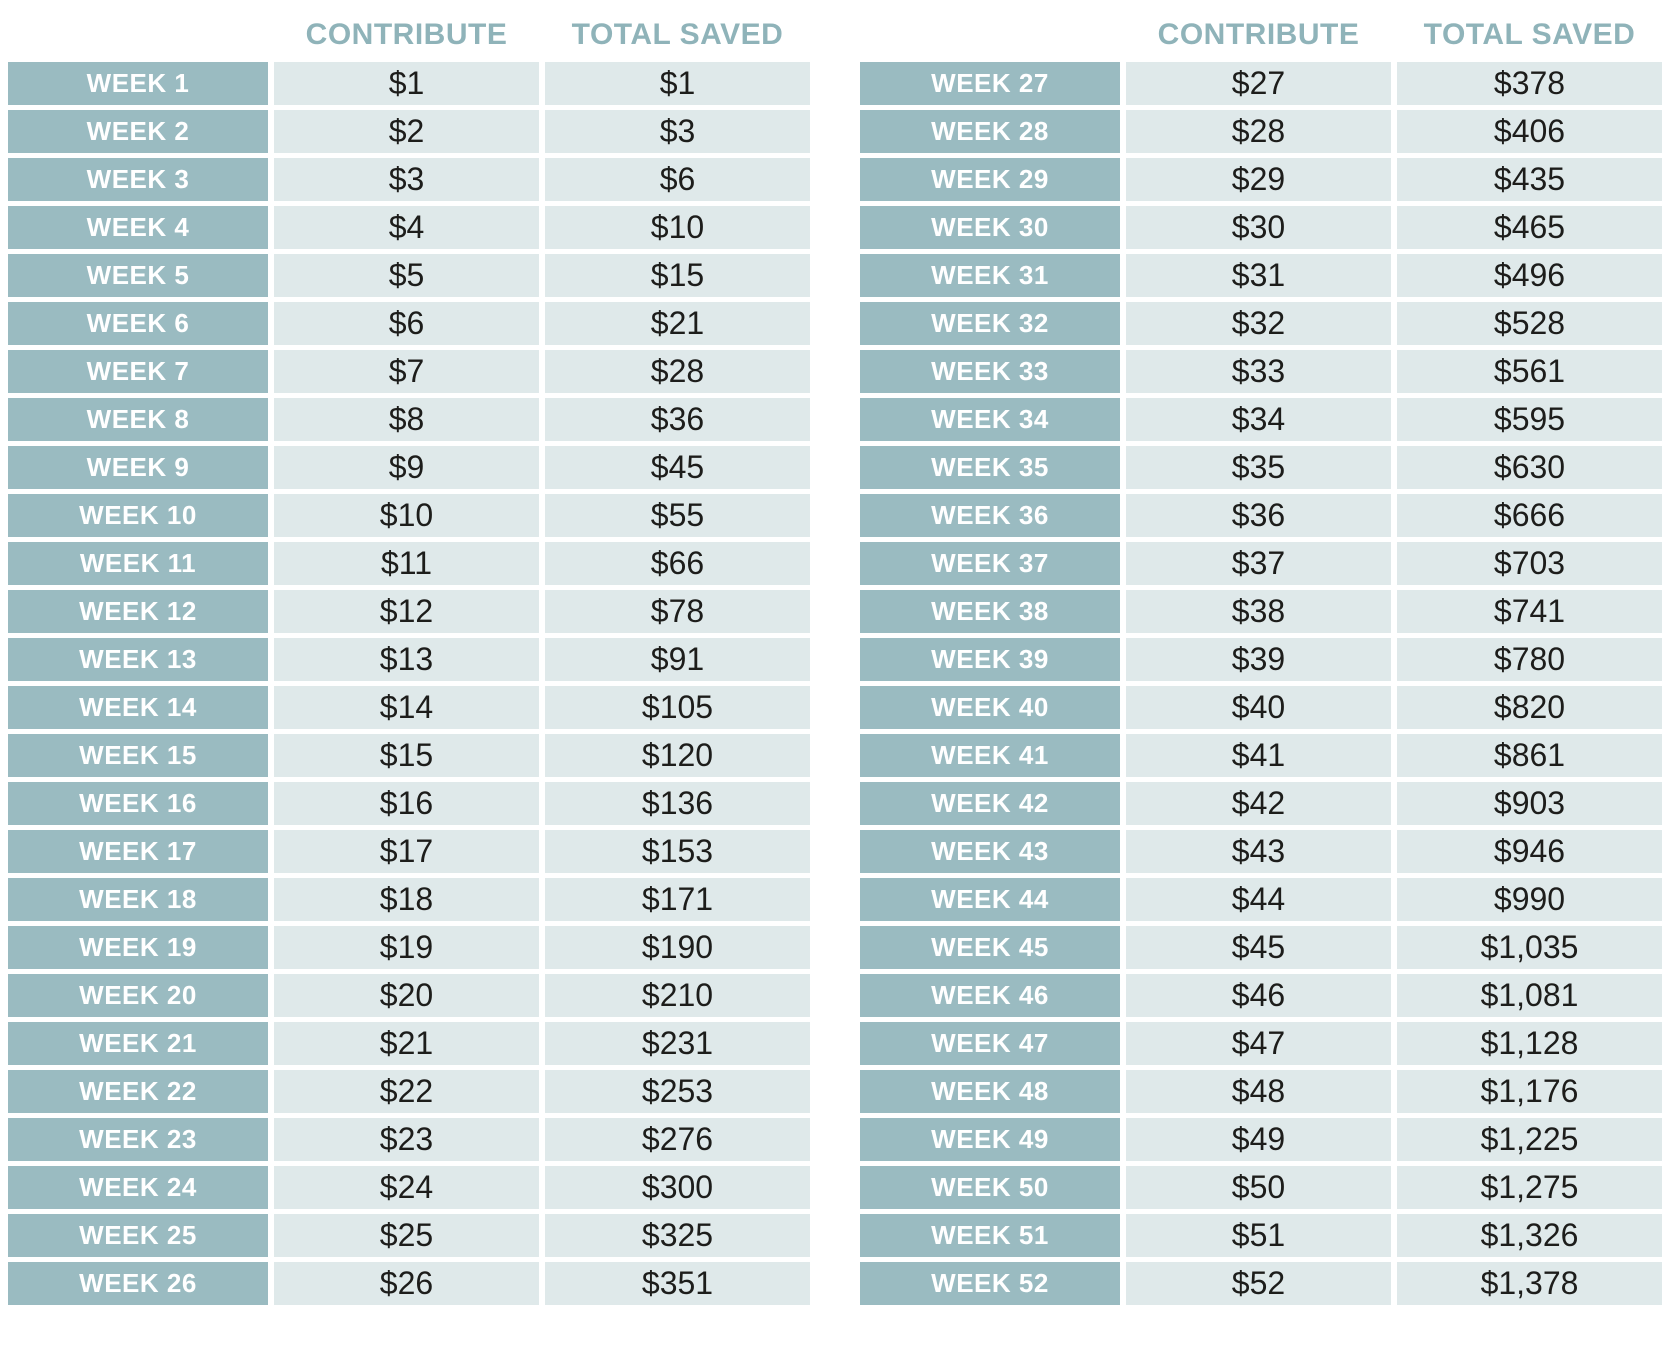 Image resolution: width=1667 pixels, height=1354 pixels. Describe the element at coordinates (677, 563) in the screenshot. I see `total-saved-value: $66` at that location.